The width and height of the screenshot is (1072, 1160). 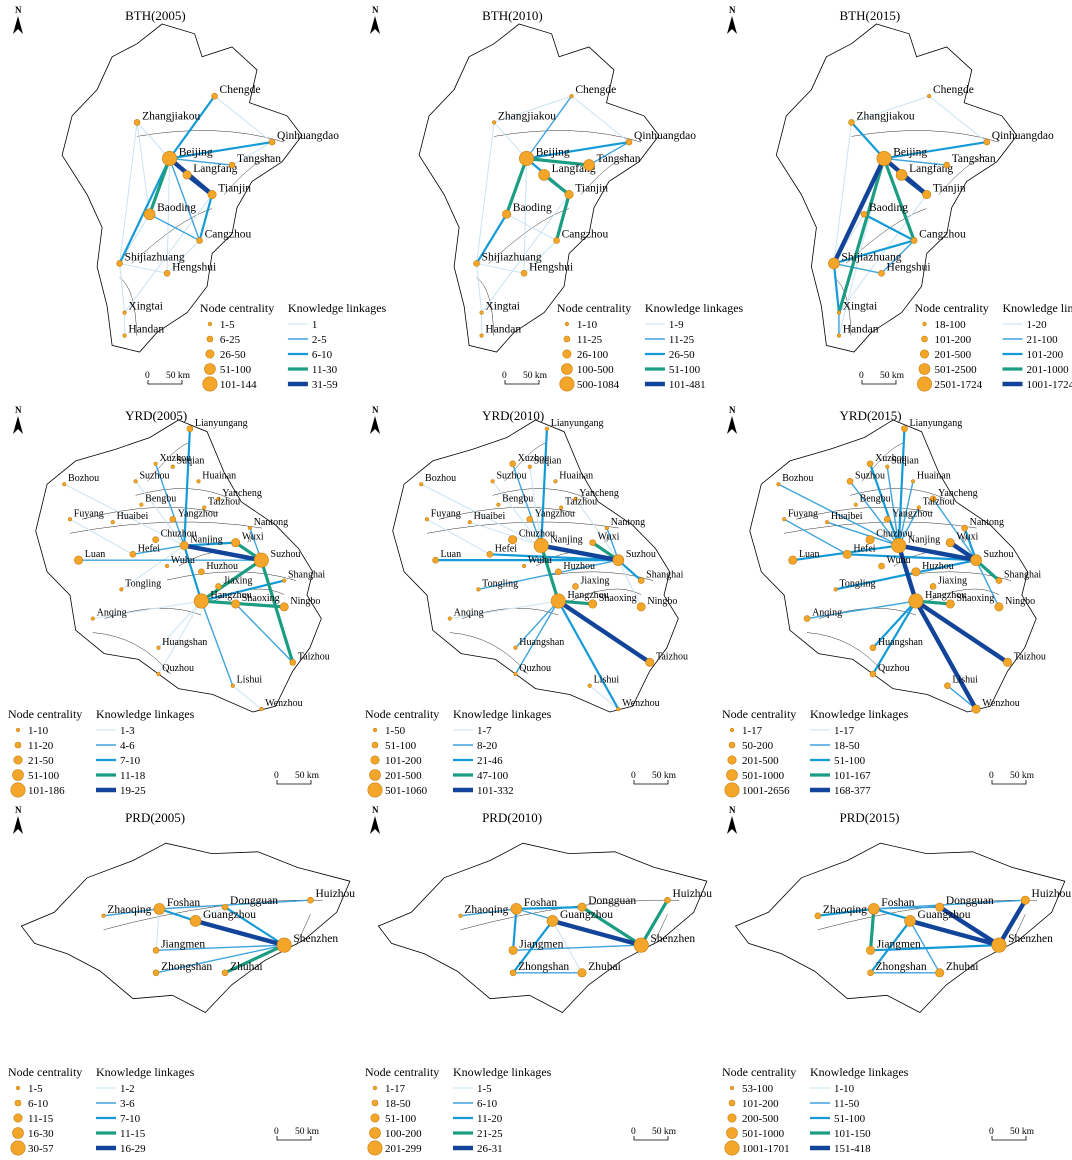 I want to click on scale-label: 50 km, so click(x=1022, y=1132).